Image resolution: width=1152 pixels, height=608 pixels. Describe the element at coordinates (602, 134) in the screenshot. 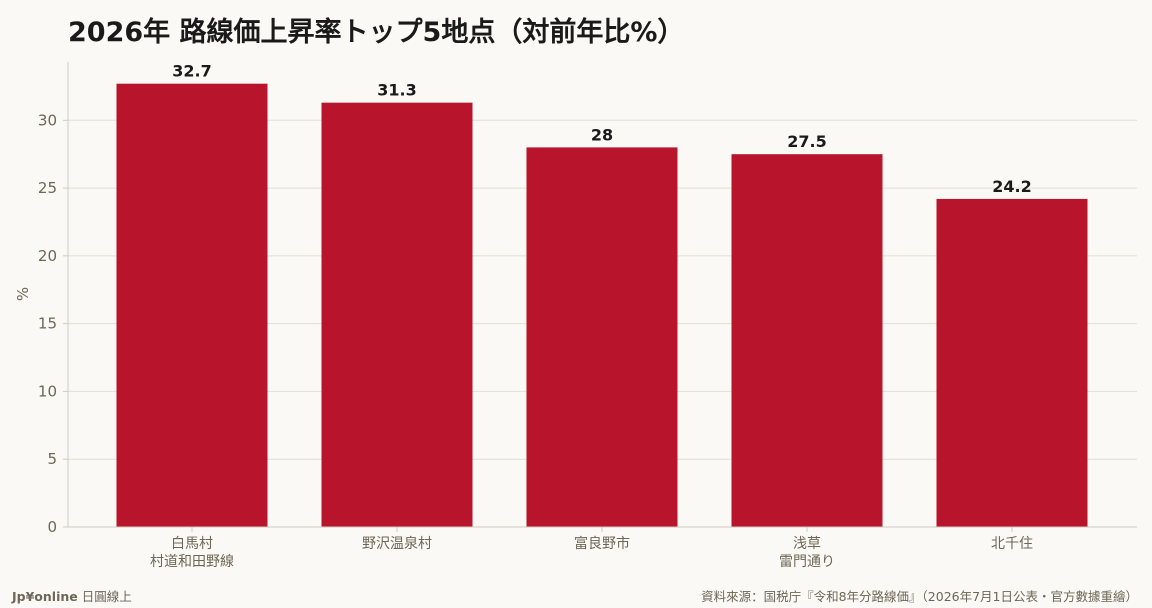

I see `data-label: 28` at that location.